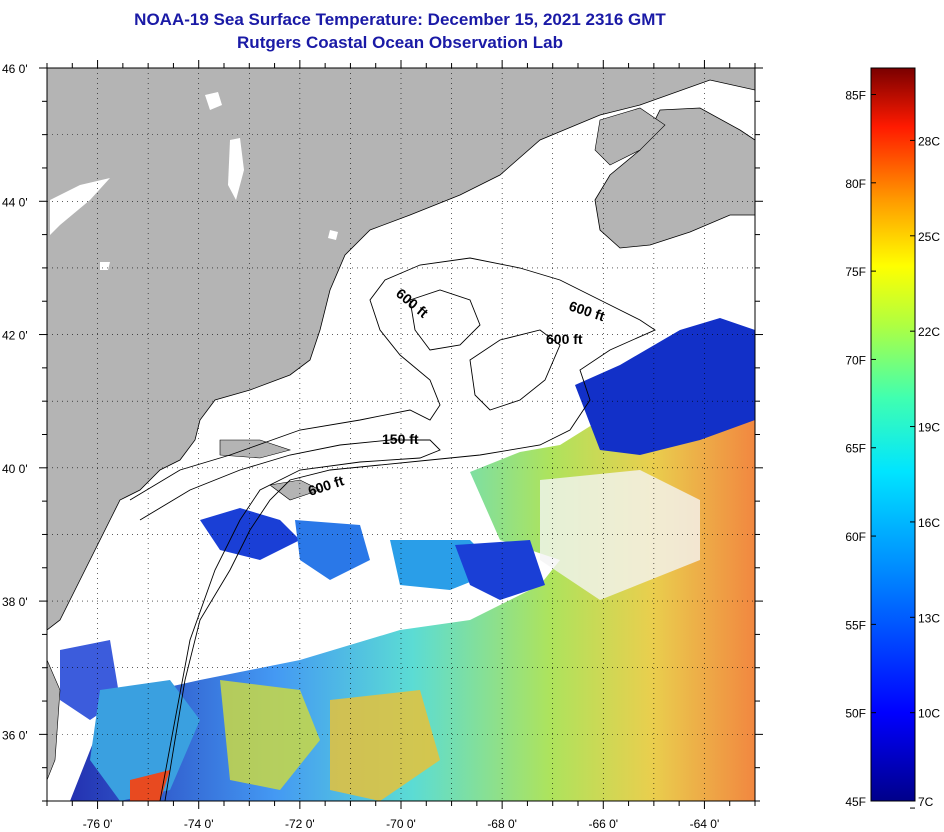 The height and width of the screenshot is (832, 944). Describe the element at coordinates (15, 336) in the screenshot. I see `latitude-label: 42 0'` at that location.